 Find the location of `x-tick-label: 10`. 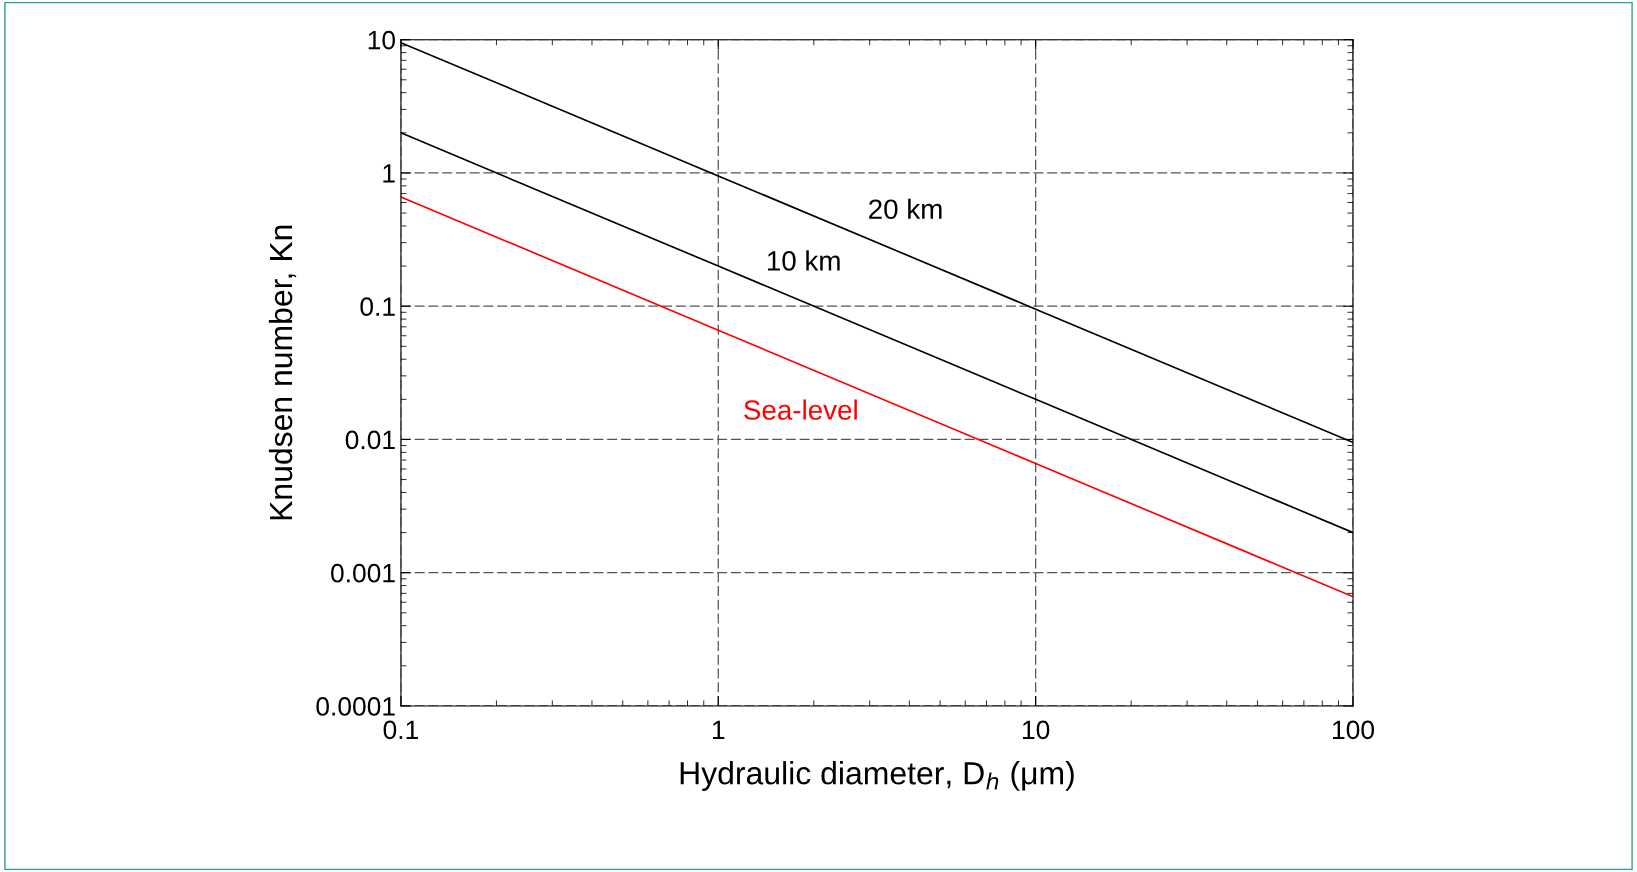

x-tick-label: 10 is located at coordinates (1036, 730).